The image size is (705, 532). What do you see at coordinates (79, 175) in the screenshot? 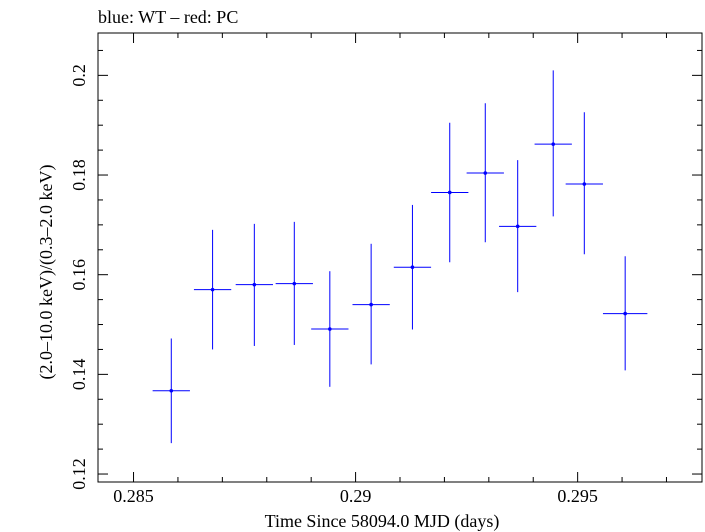
I see `y-tick-label: 0.18` at bounding box center [79, 175].